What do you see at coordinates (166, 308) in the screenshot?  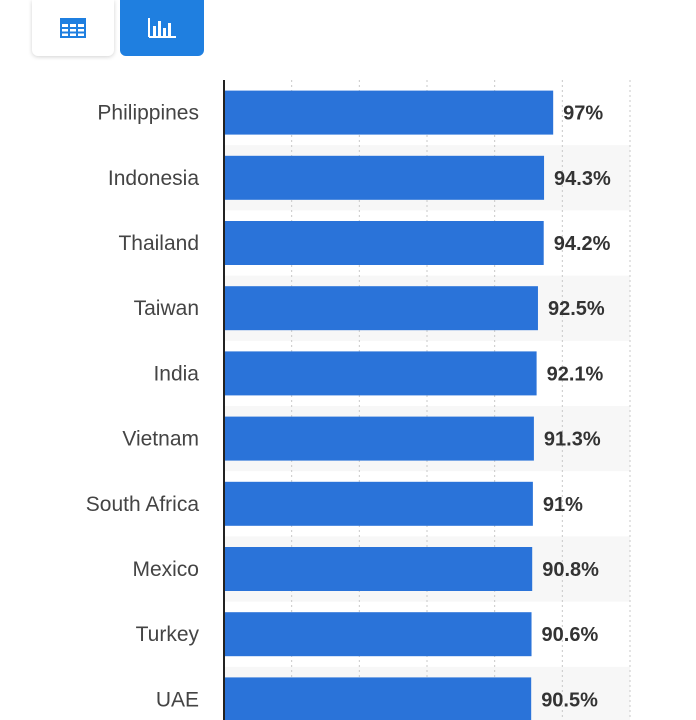 I see `category-label: Taiwan` at bounding box center [166, 308].